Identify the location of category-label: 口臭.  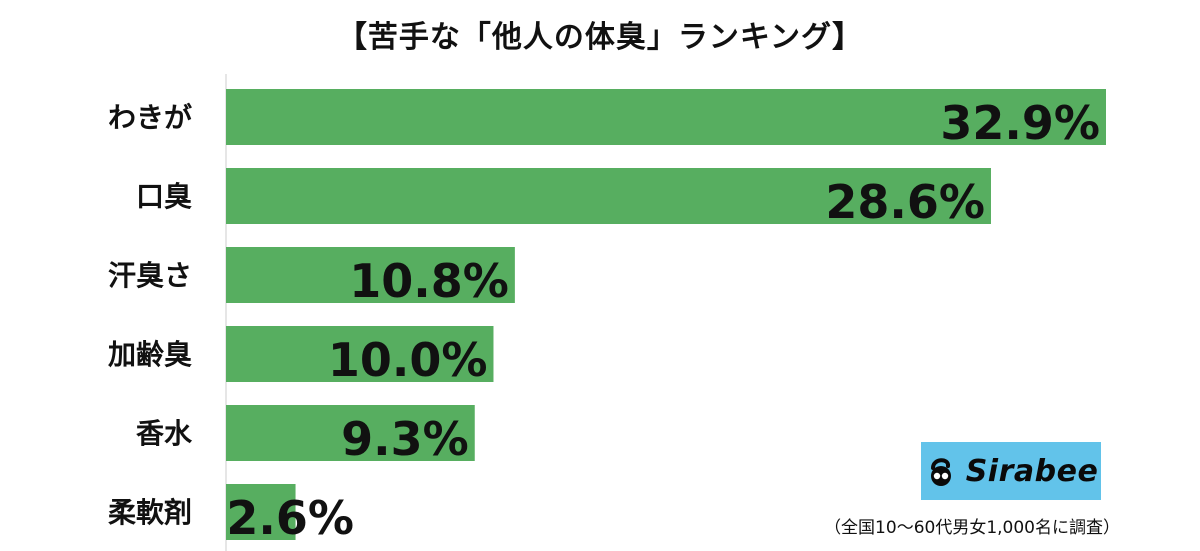
(164, 196).